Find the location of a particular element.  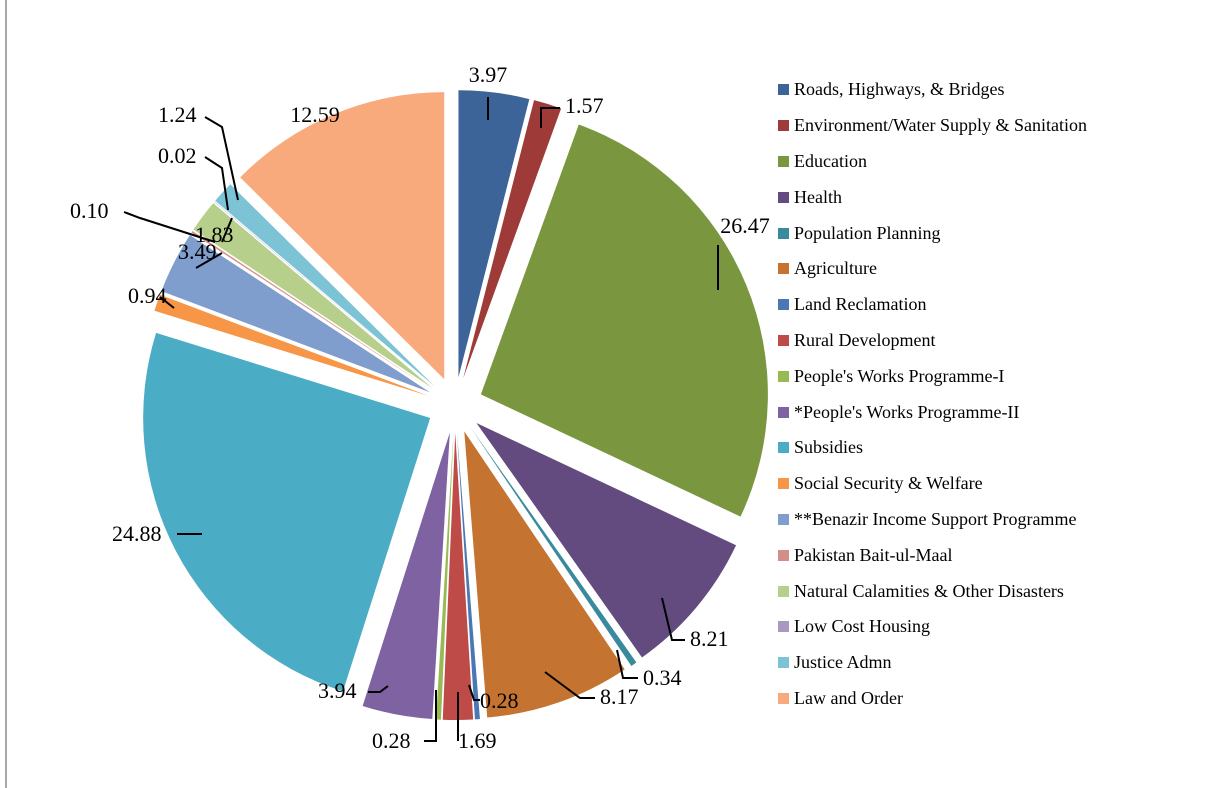

legend-label: Justice Admn is located at coordinates (843, 662).